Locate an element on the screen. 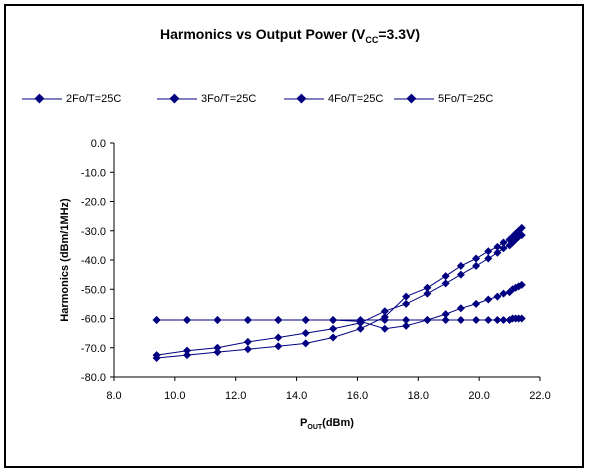  x-axis-label: POUT(dBm) is located at coordinates (327, 424).